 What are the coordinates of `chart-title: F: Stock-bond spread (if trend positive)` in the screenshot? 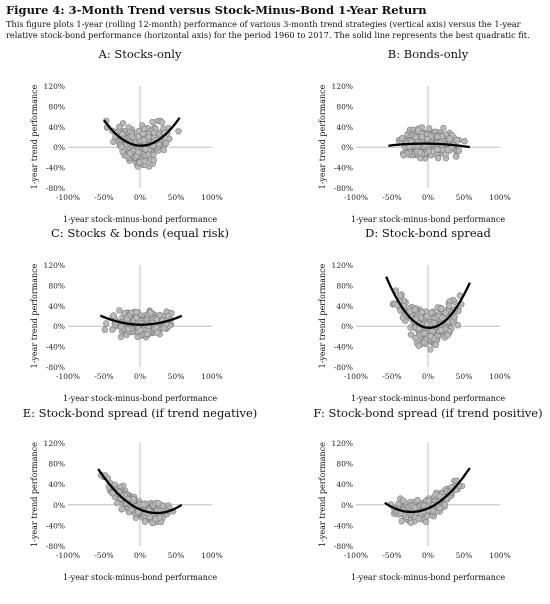 It's located at (427, 413).